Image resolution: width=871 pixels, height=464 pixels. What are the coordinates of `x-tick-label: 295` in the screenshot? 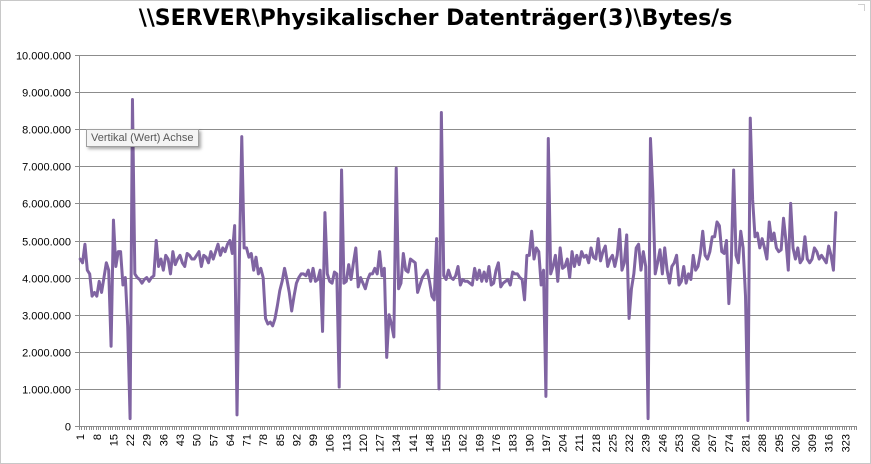 It's located at (780, 443).